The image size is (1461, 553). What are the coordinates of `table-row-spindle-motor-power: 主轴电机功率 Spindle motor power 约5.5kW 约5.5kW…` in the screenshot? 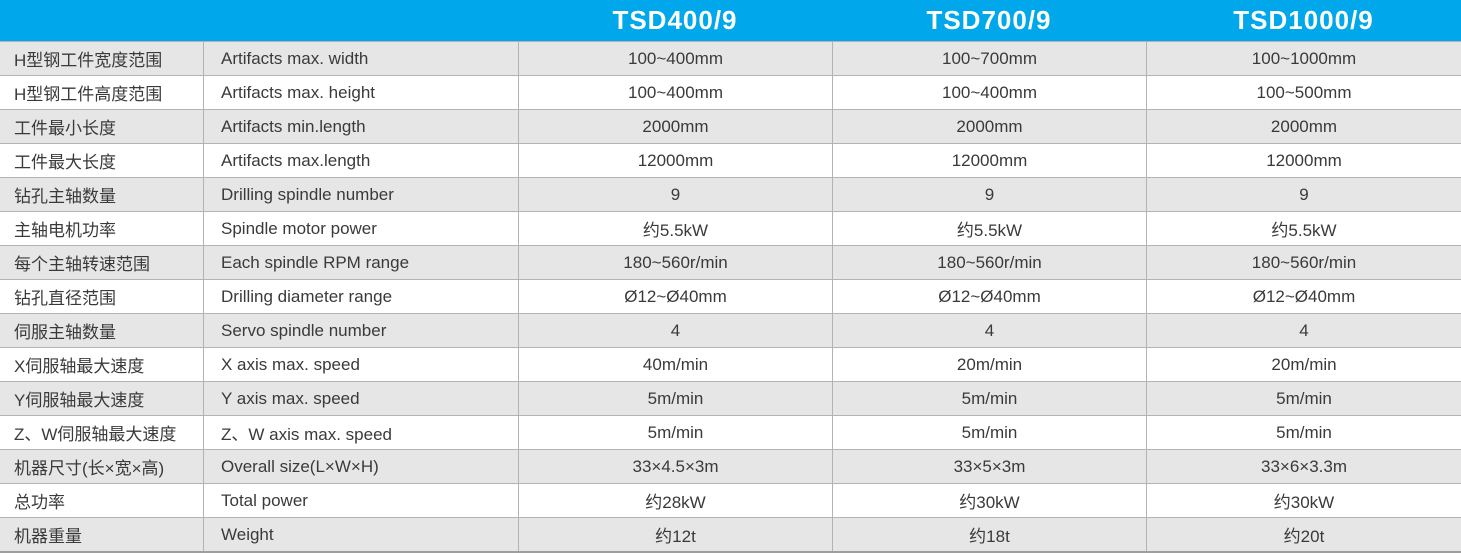 It's located at (730, 228).